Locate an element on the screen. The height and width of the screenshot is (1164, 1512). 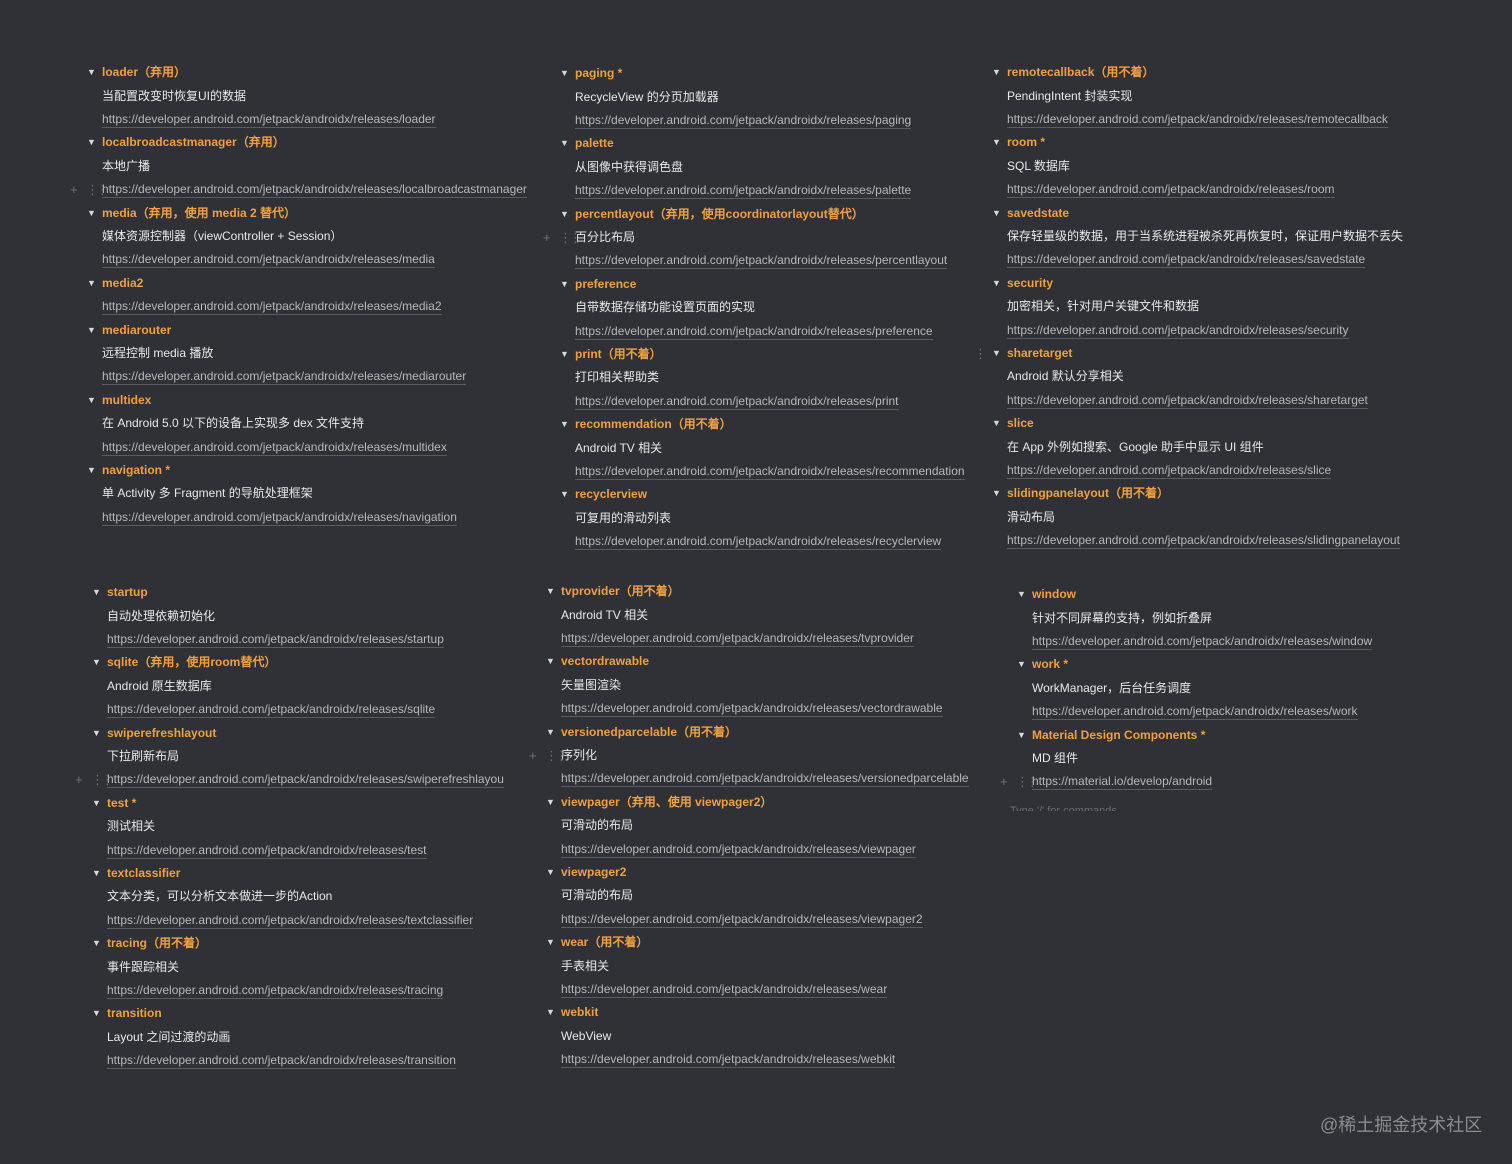
toggle-title: localbroadcastmanager（弃用） is located at coordinates (193, 142).